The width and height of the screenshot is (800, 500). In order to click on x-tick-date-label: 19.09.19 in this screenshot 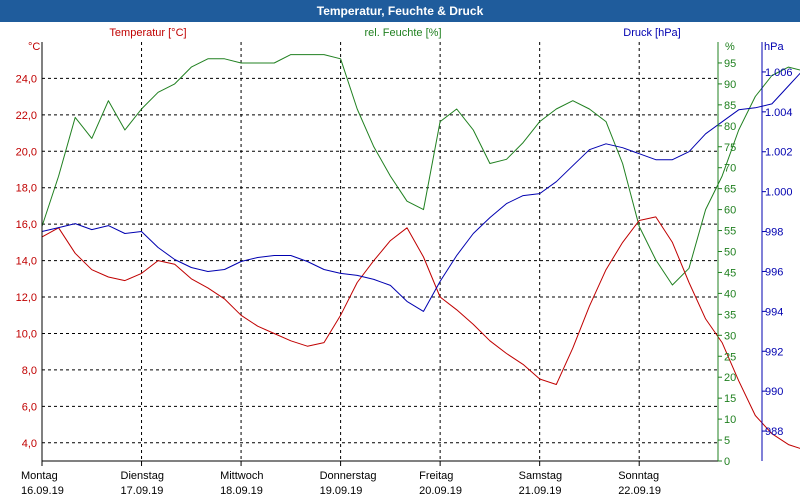, I will do `click(341, 491)`.